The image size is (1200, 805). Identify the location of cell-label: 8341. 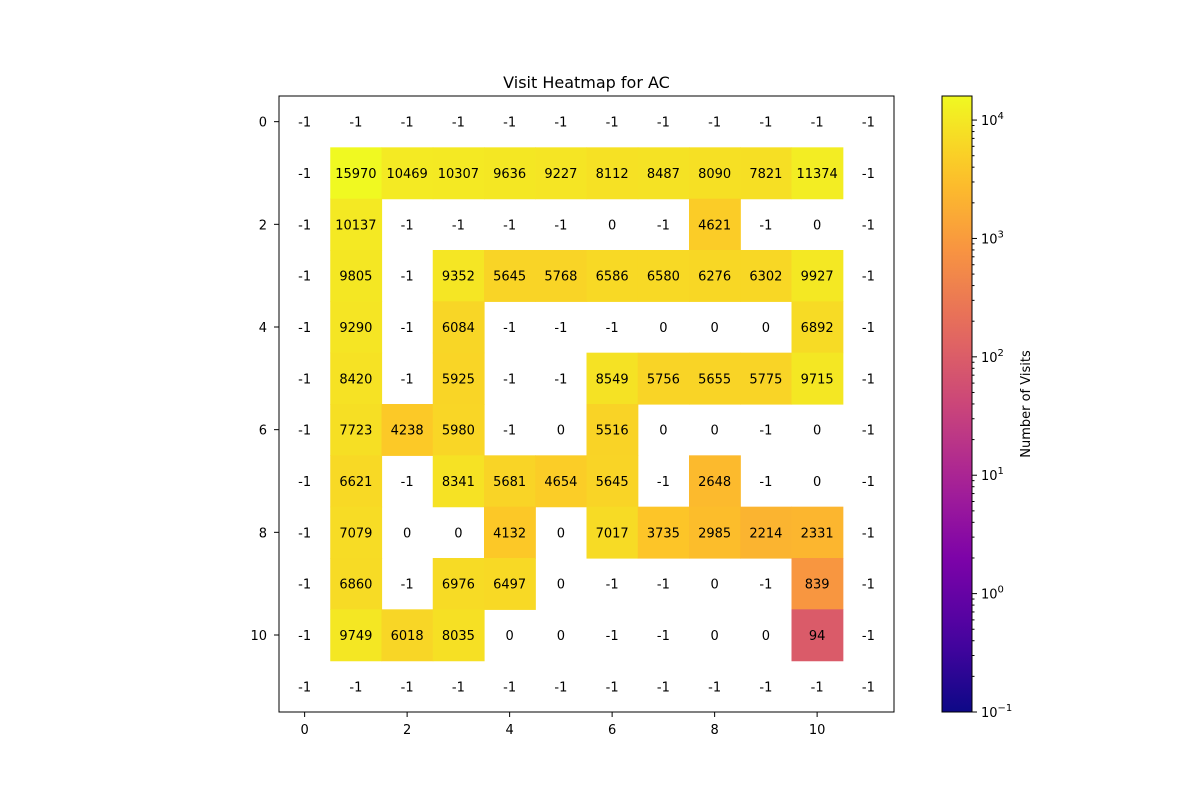
(458, 482).